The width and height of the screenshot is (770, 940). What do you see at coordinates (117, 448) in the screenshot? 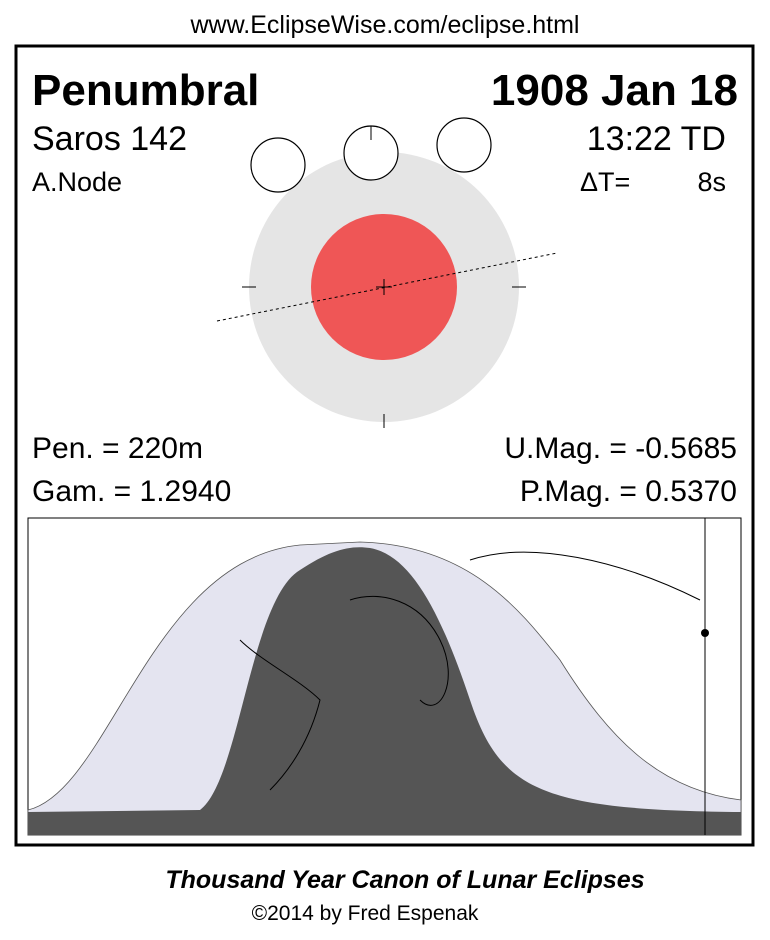
I see `pen-duration: Pen. = 220m` at bounding box center [117, 448].